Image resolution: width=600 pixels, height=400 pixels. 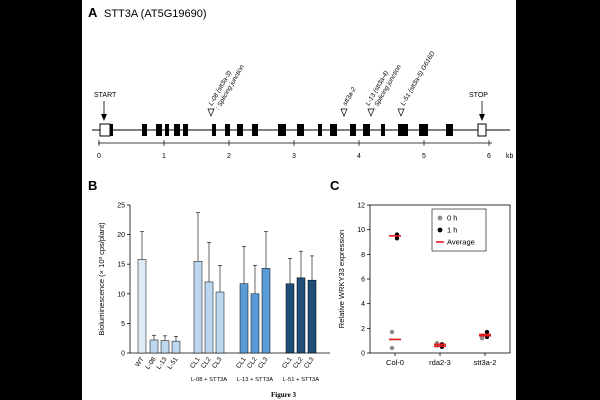 I want to click on start-arrow-head, so click(x=104, y=117).